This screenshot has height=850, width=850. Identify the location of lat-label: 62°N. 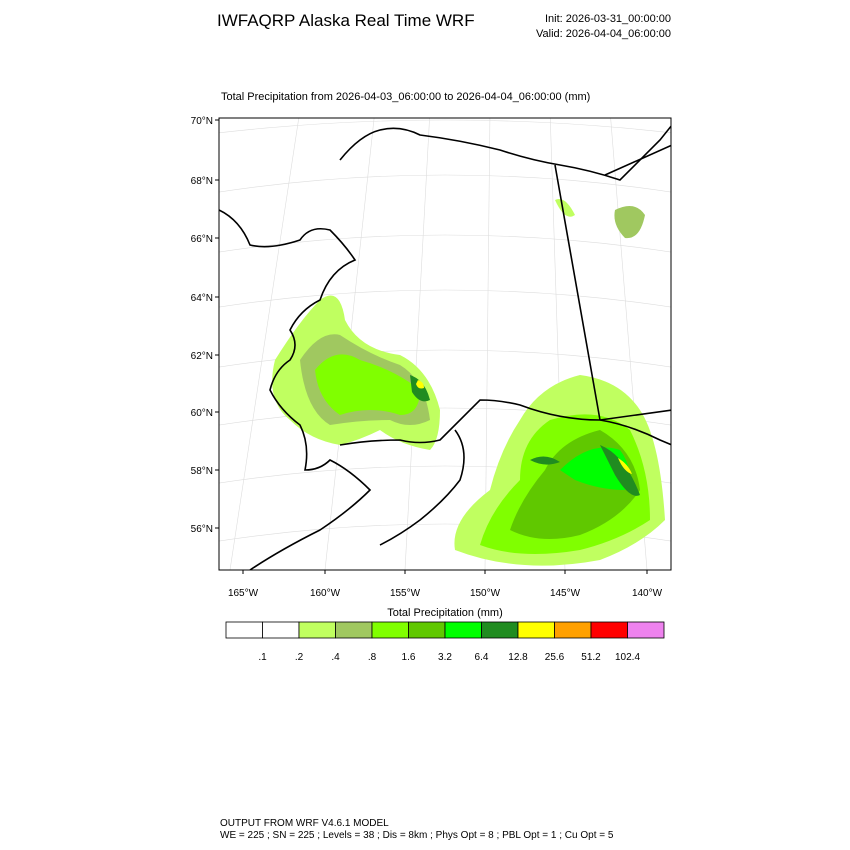
(202, 356).